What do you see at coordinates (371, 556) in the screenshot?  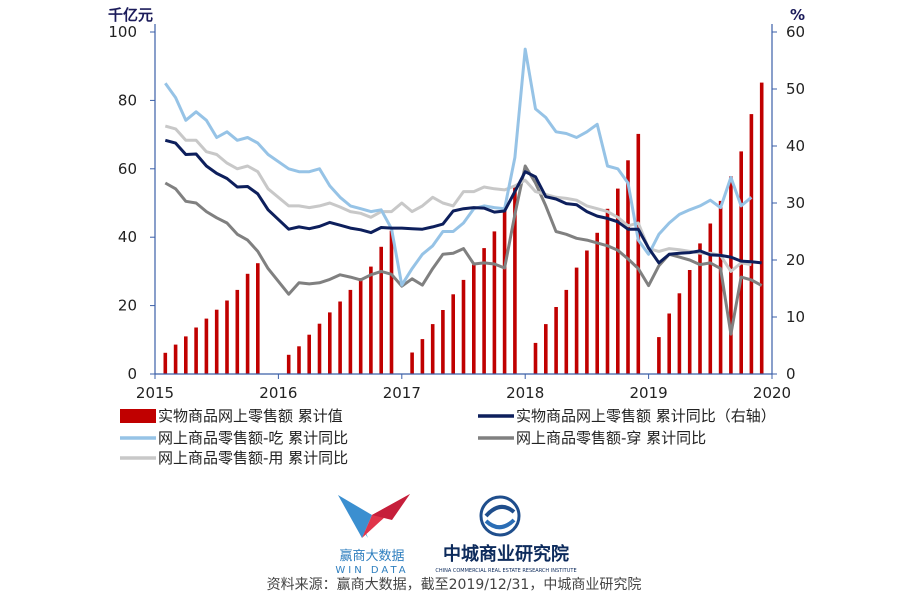 I see `win-data-name: 赢商大数据` at bounding box center [371, 556].